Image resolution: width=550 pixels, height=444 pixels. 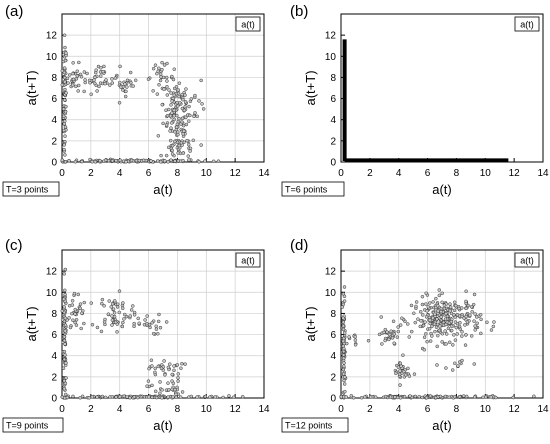 I want to click on x-tick-label: 0, so click(x=341, y=409).